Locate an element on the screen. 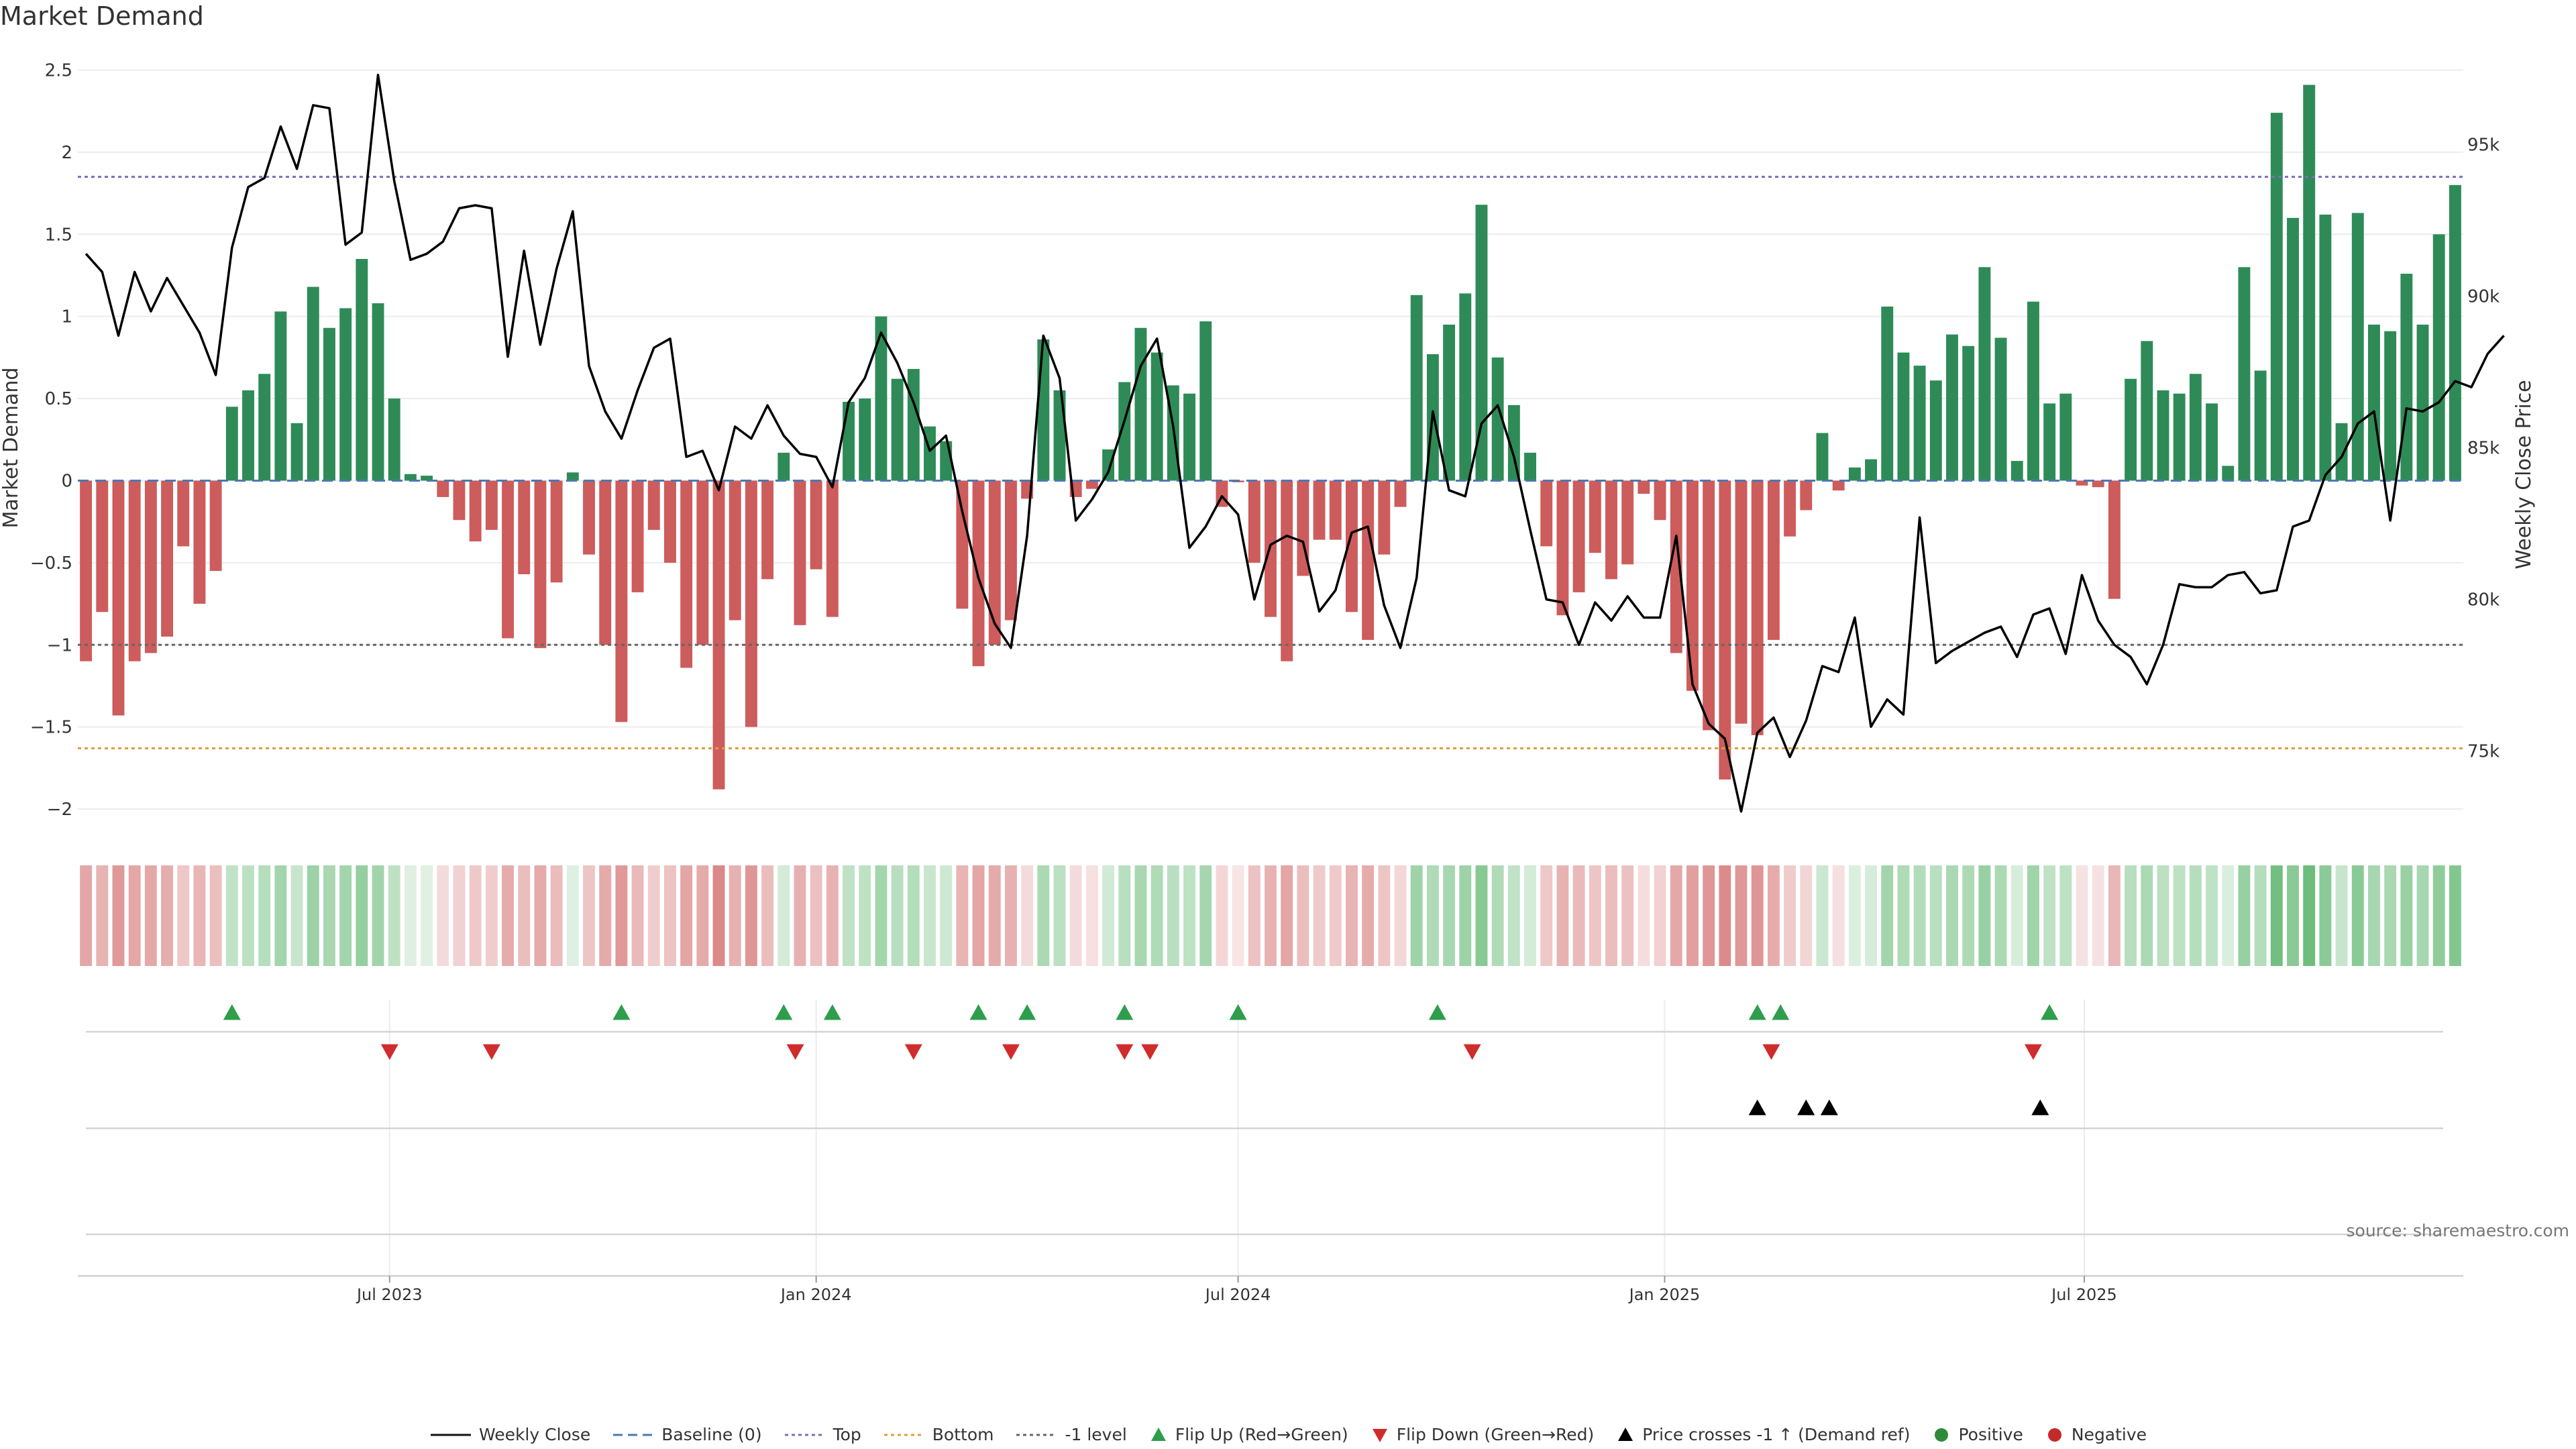  legend-item: Flip Up (Red→Green) is located at coordinates (1248, 1434).